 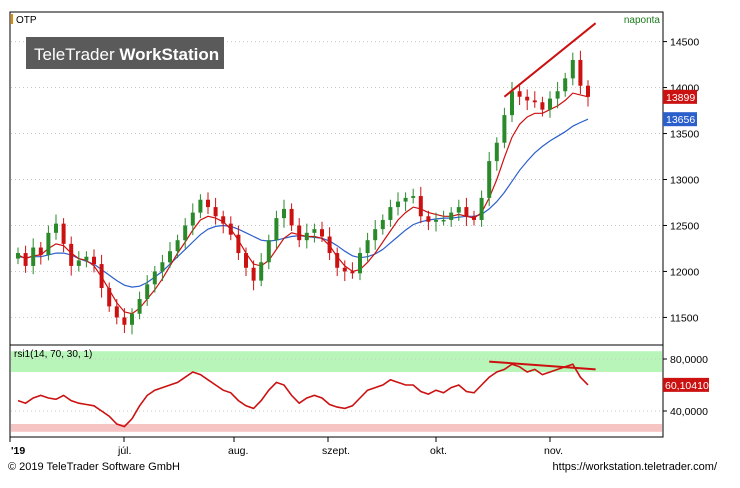 I want to click on brand-watermark-text: TeleTrader WorkStation, so click(x=126, y=54).